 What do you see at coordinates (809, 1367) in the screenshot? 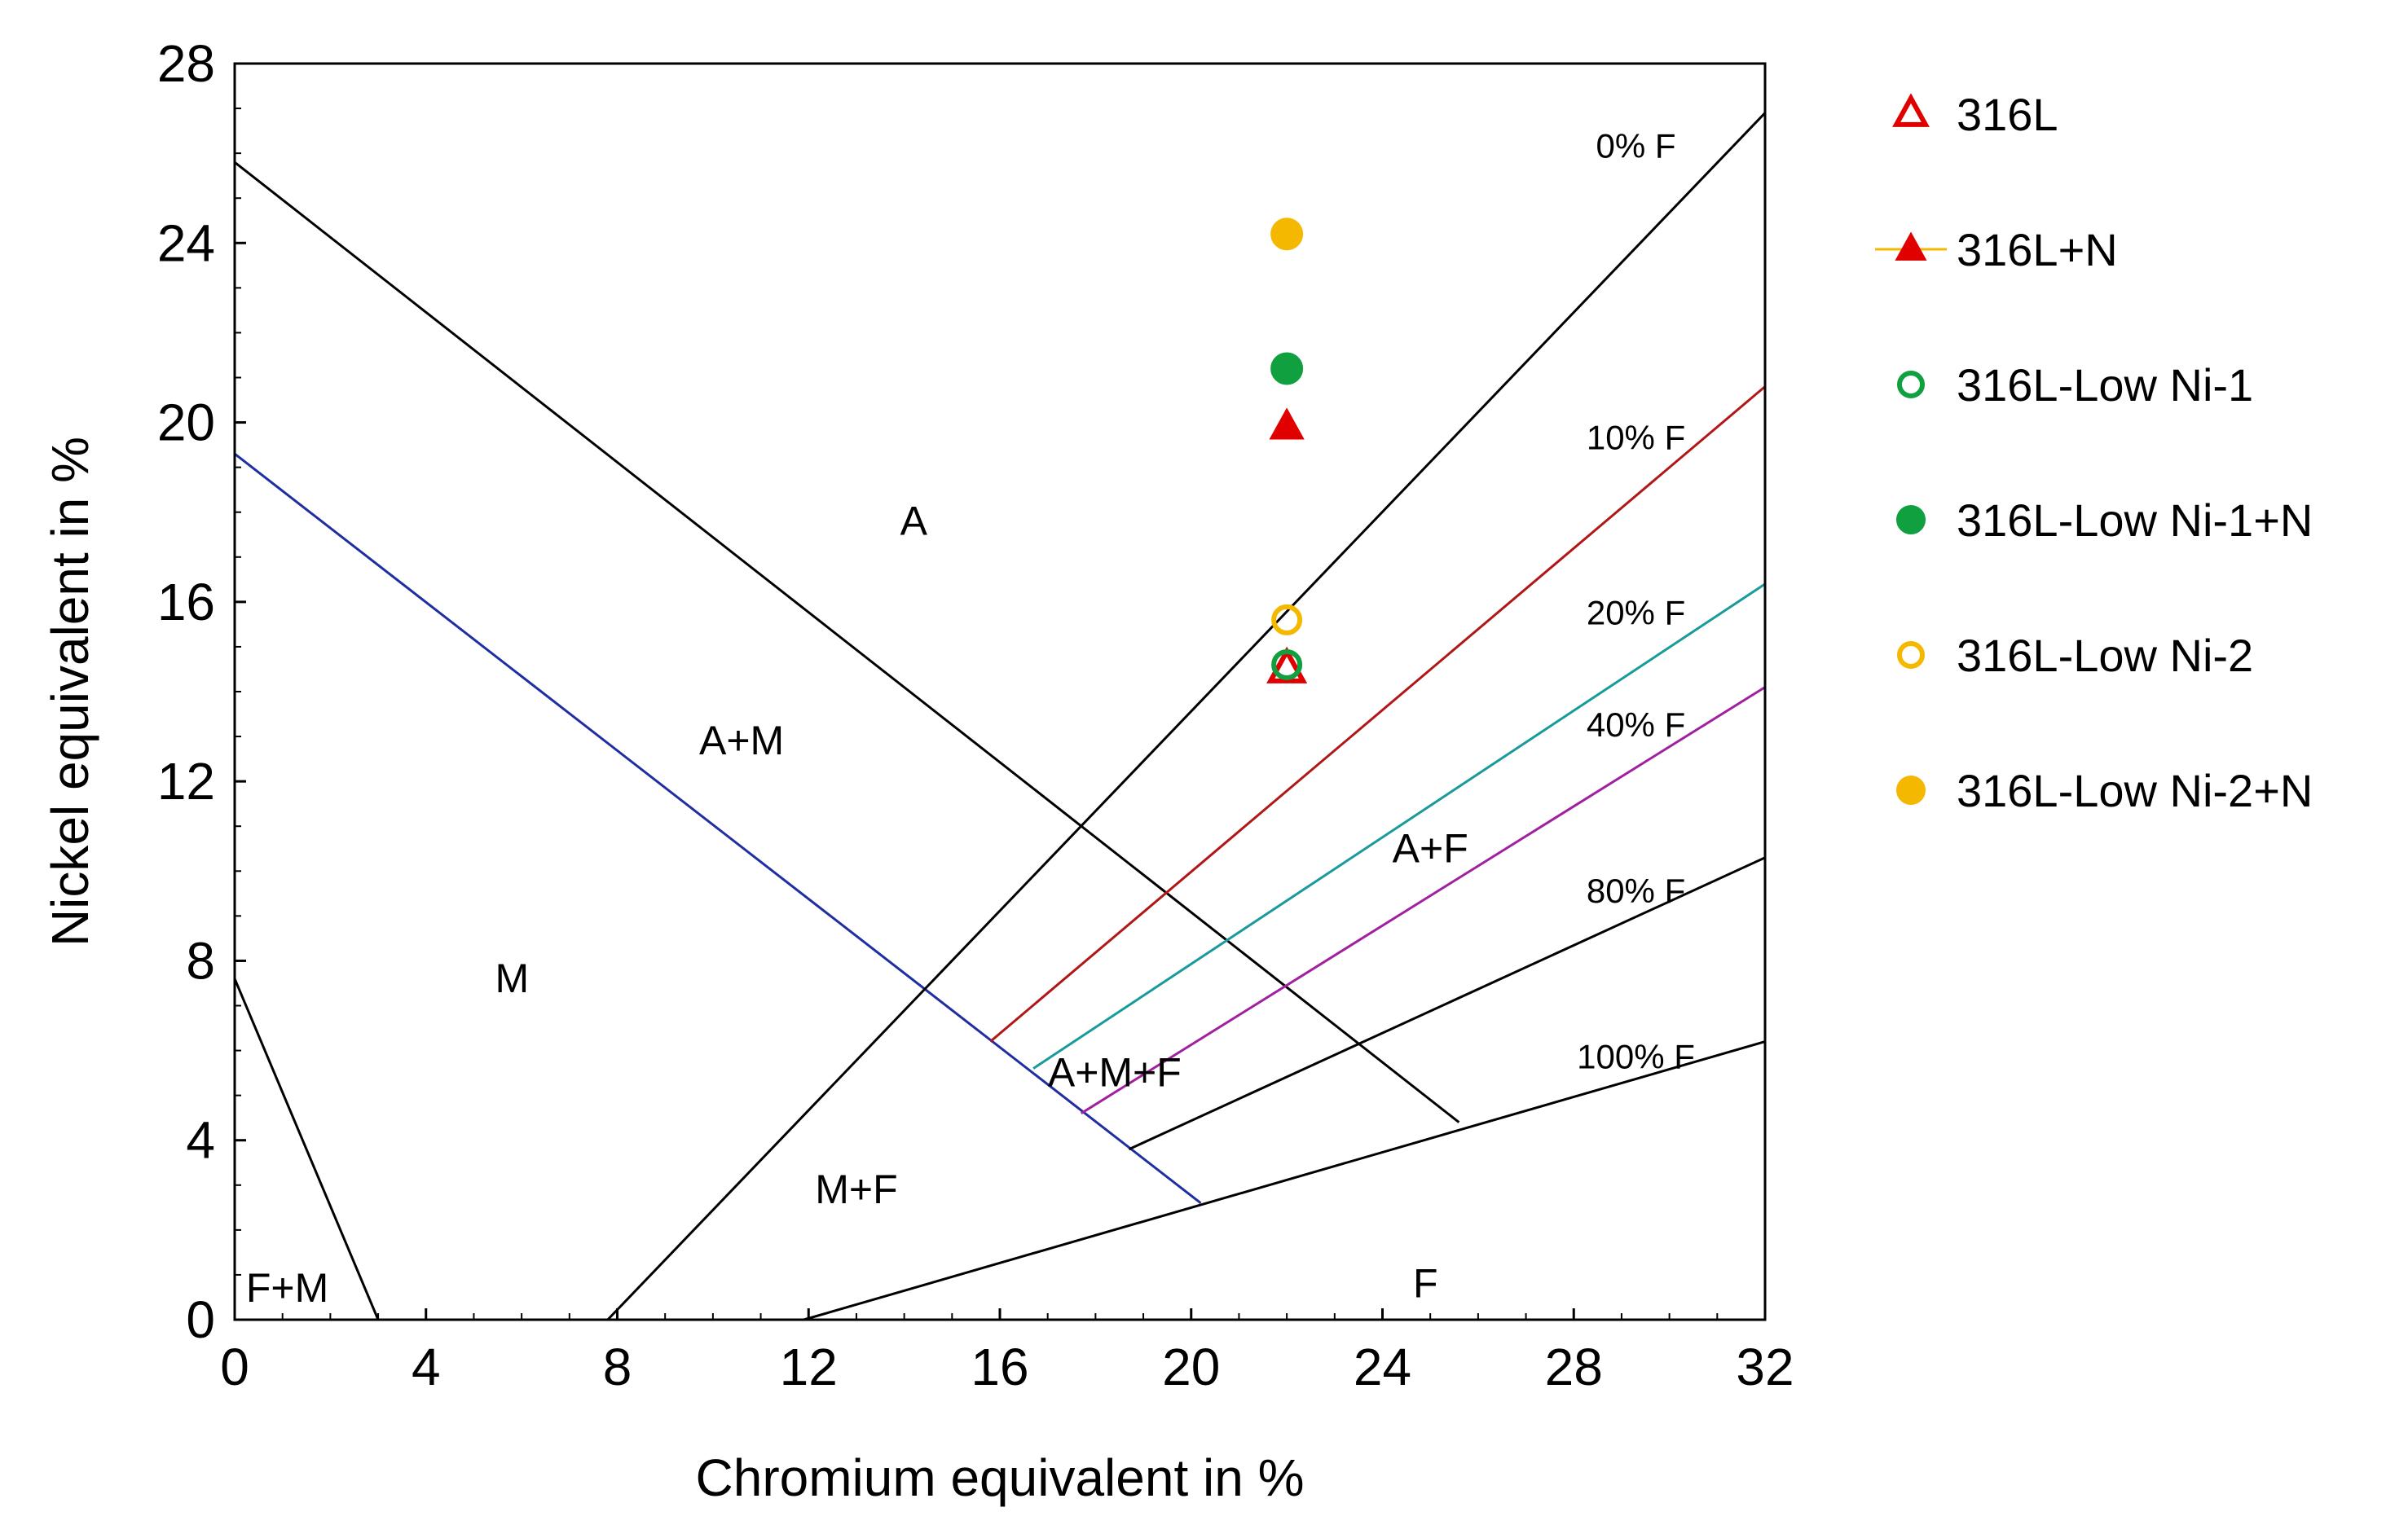
I see `x-tick-label: 12` at bounding box center [809, 1367].